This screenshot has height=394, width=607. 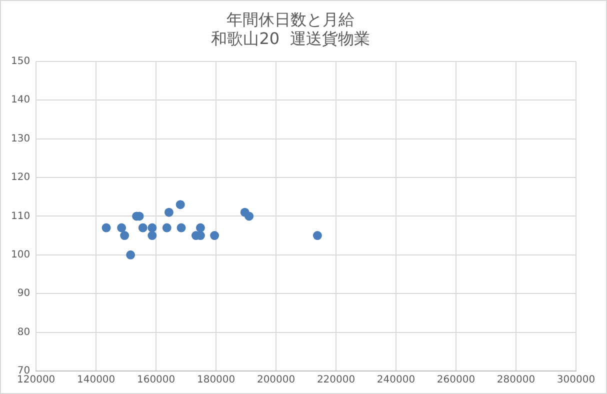 I want to click on text: 年間休日数と月給, so click(x=290, y=19).